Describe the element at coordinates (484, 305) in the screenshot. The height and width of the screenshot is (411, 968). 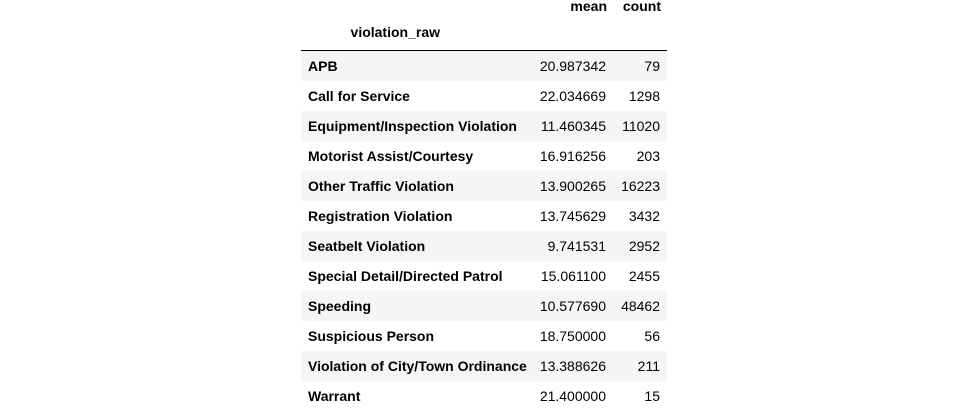
I see `table-row: Speeding 10.577690 48462` at that location.